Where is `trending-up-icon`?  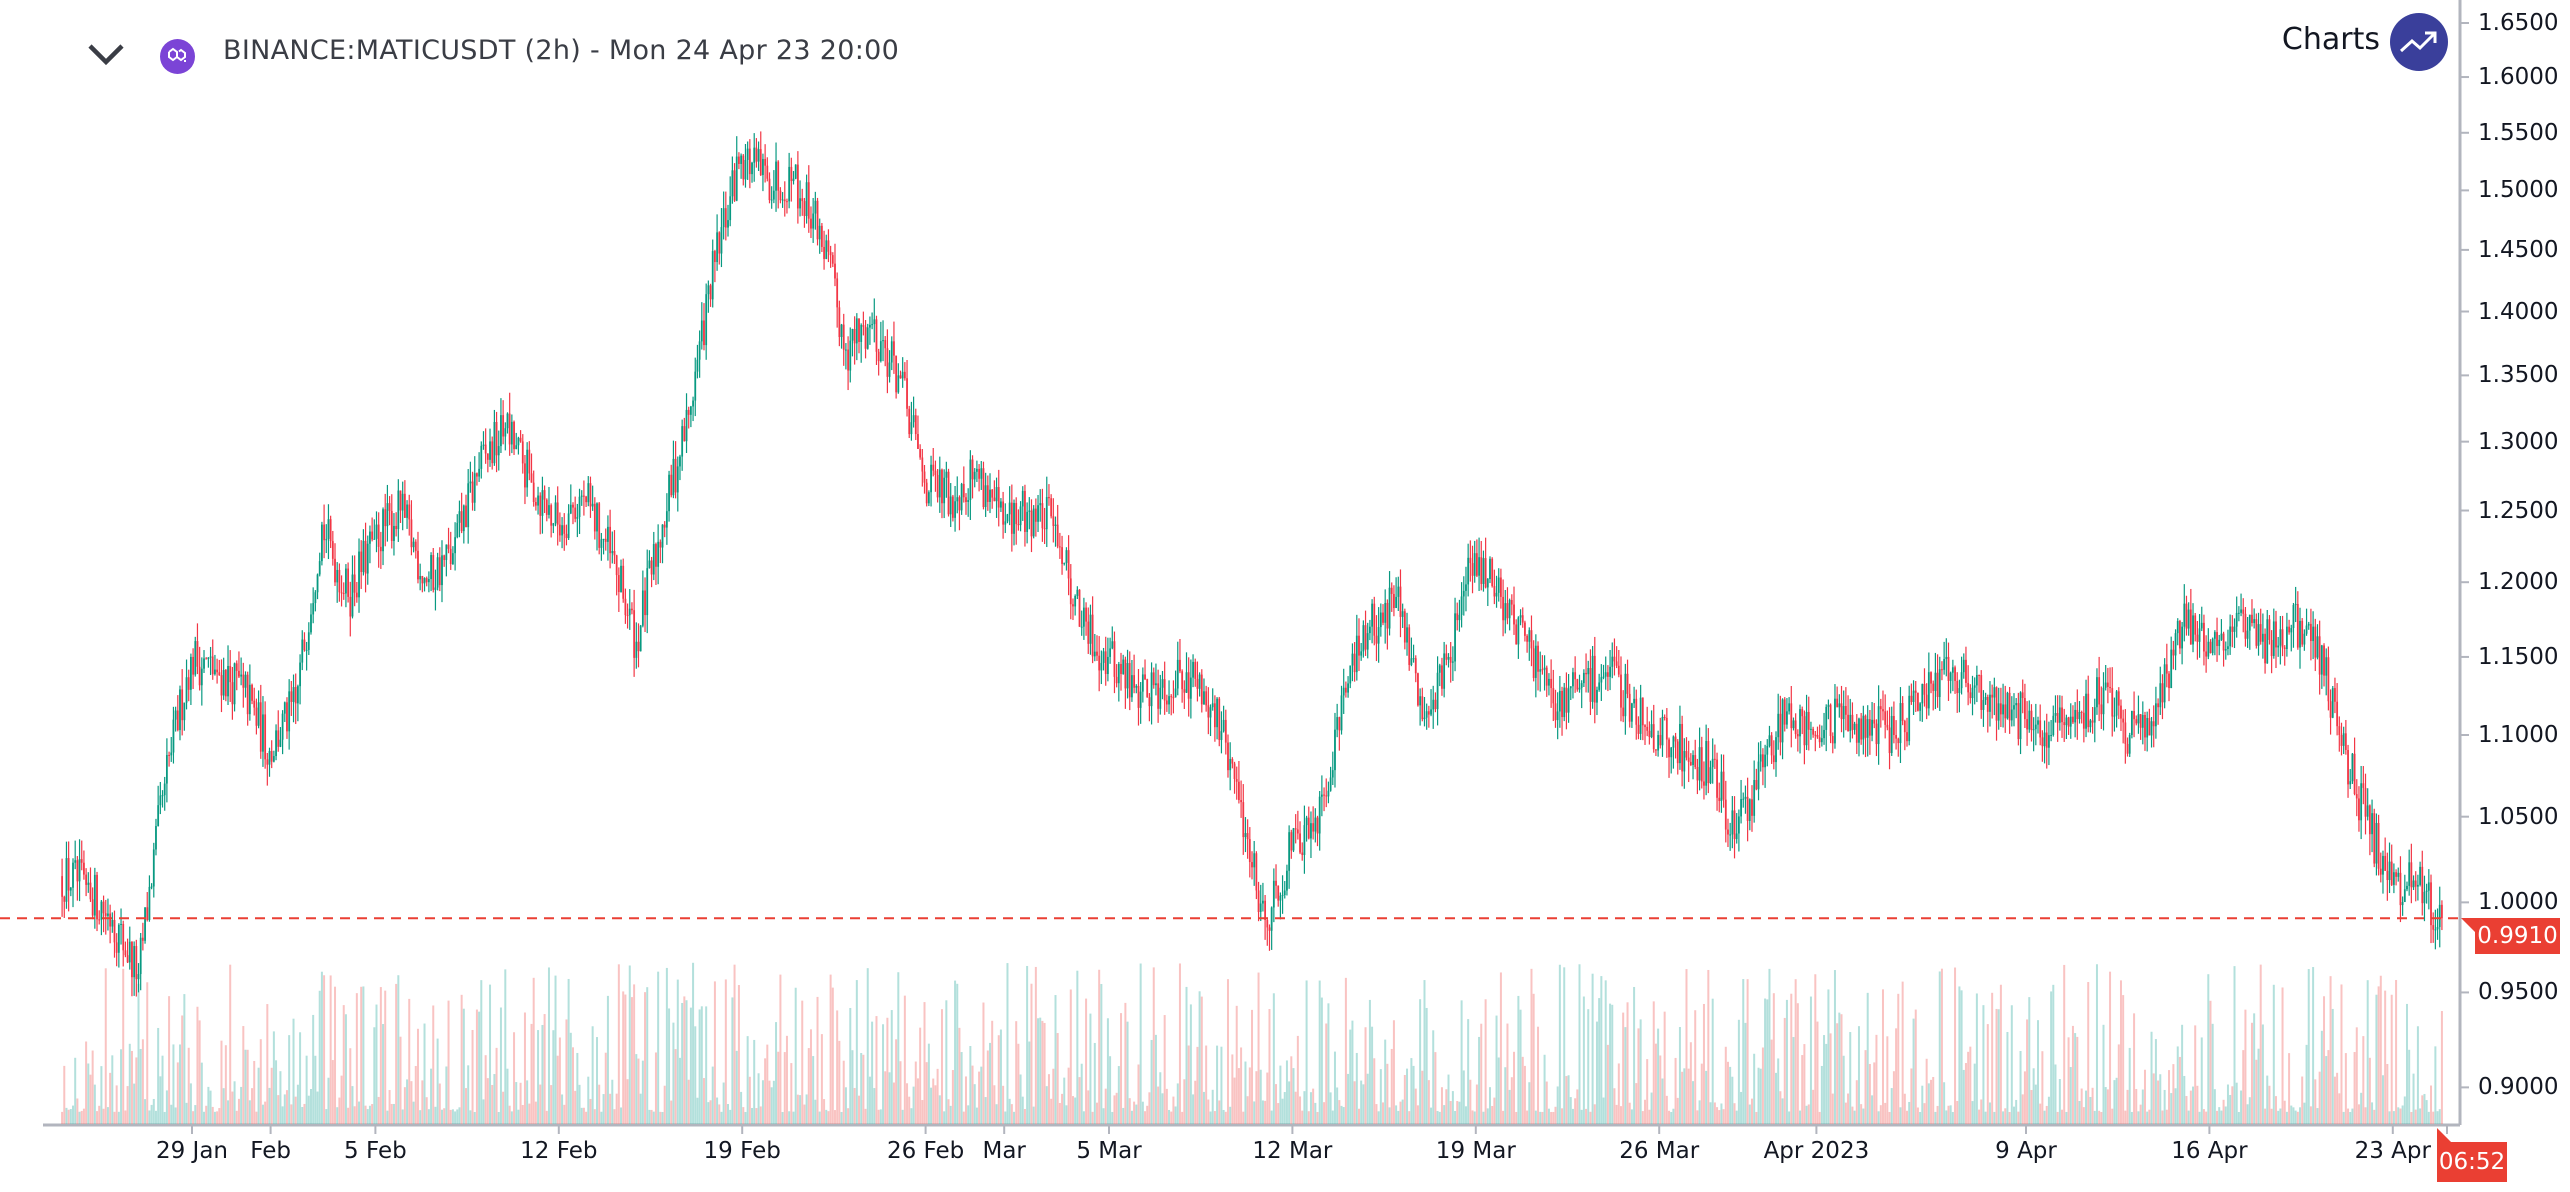
trending-up-icon is located at coordinates (2419, 42).